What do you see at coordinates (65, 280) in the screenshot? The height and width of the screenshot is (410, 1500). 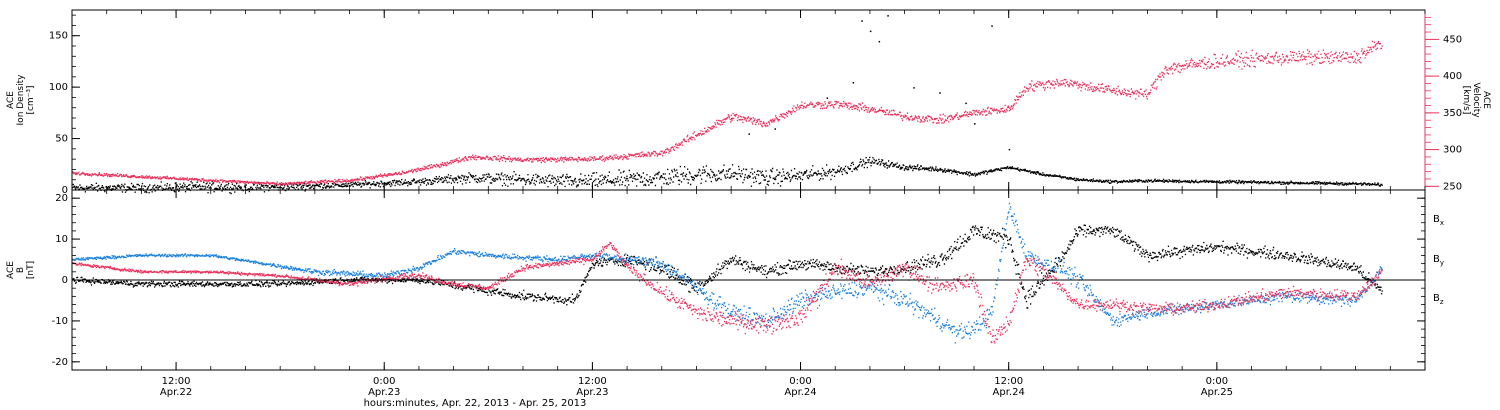 I see `bottom-left-tick-label: 0` at bounding box center [65, 280].